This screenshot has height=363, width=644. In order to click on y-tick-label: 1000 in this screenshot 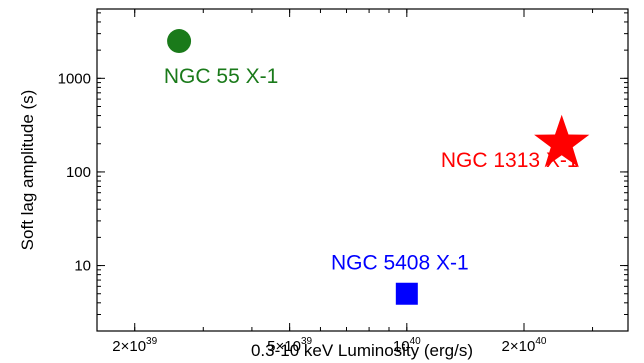, I will do `click(74, 78)`.